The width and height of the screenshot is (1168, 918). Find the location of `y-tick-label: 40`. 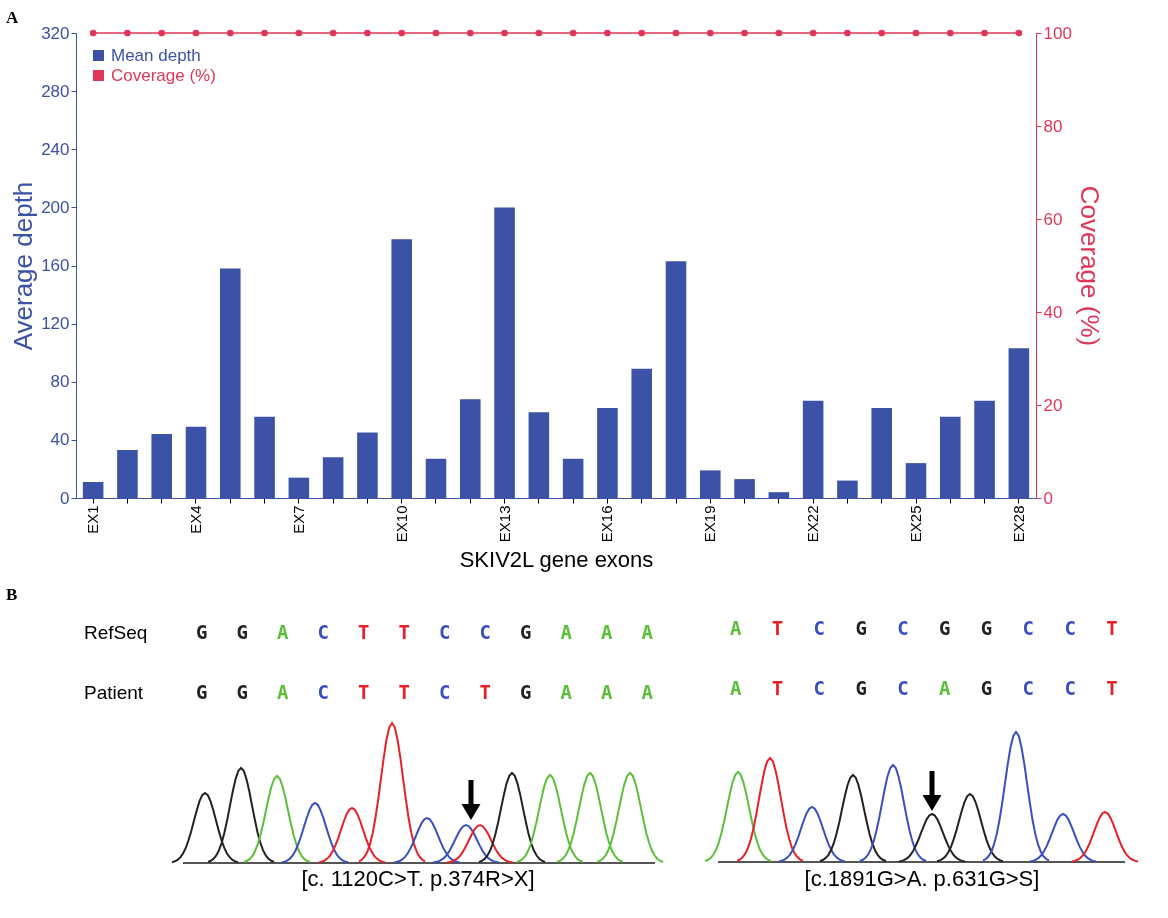

y-tick-label: 40 is located at coordinates (60, 440).